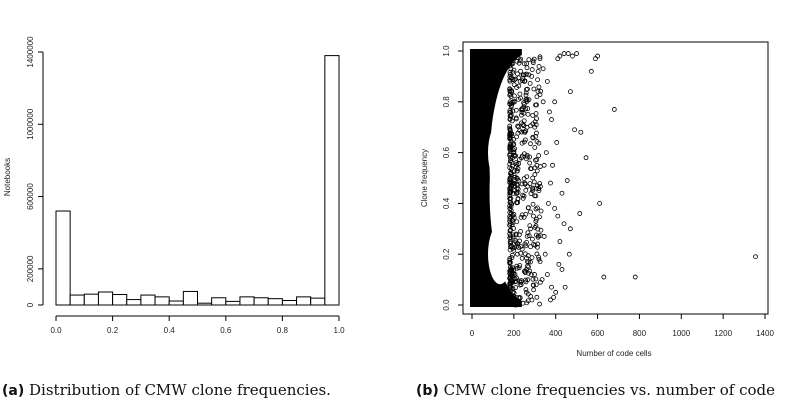  I want to click on scatter-y-tick-label: 0.6, so click(446, 152).